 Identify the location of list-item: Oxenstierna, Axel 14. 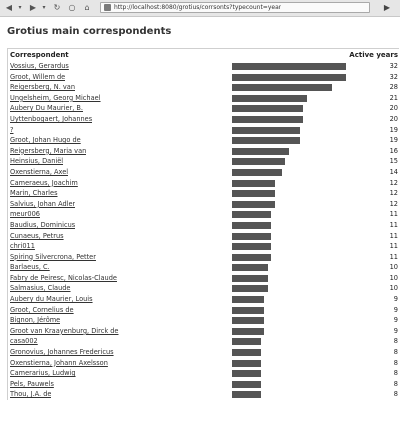
(203, 172).